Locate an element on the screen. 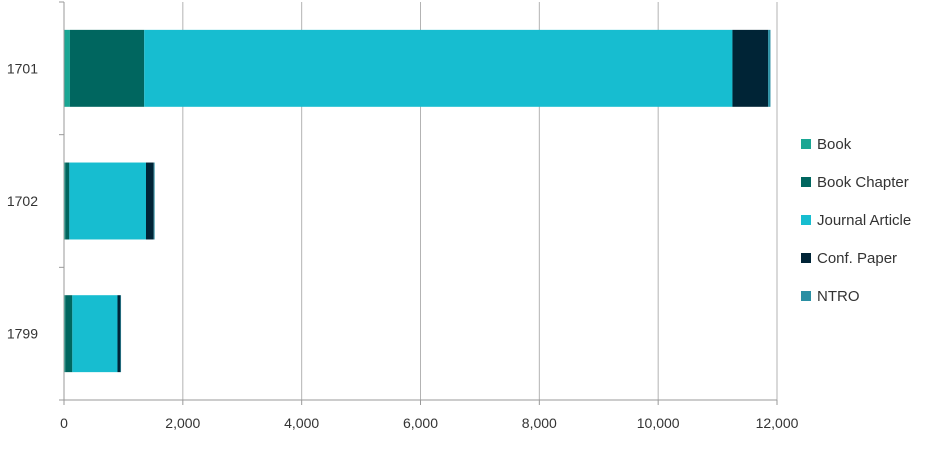 The height and width of the screenshot is (460, 945). legend-label-book: Book is located at coordinates (834, 144).